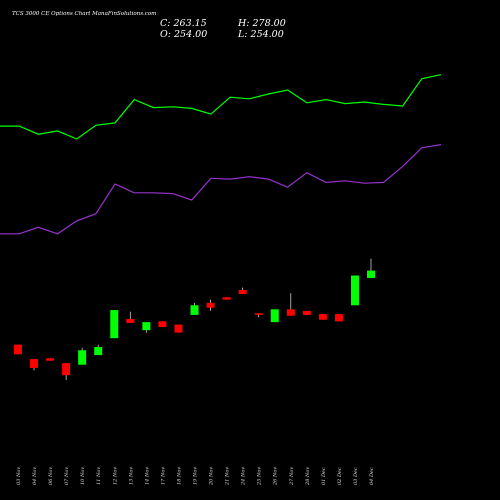 The width and height of the screenshot is (500, 500). Describe the element at coordinates (163, 476) in the screenshot. I see `x-tick-label: 17 Nov` at that location.